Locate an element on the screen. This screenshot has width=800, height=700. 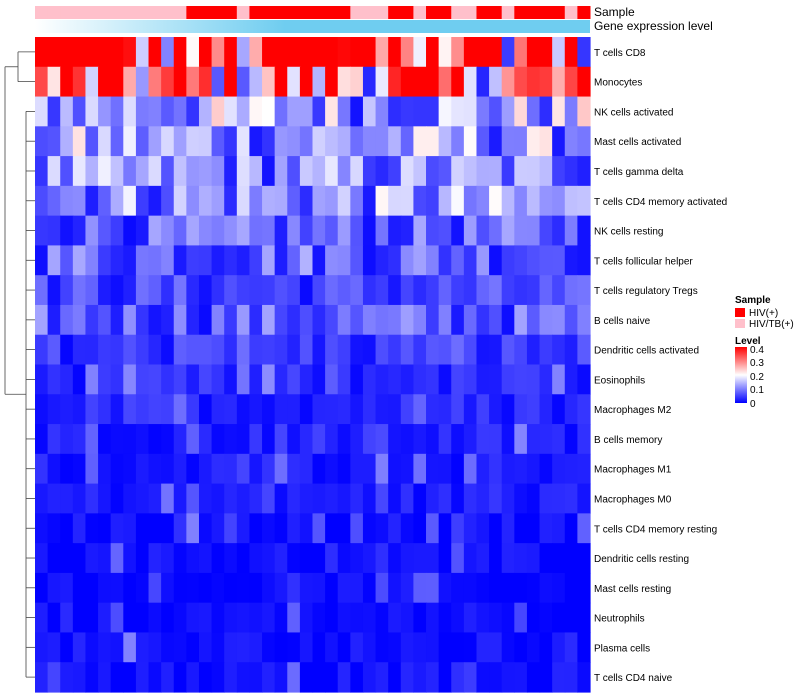
legend-sample-title: Sample is located at coordinates (753, 300).